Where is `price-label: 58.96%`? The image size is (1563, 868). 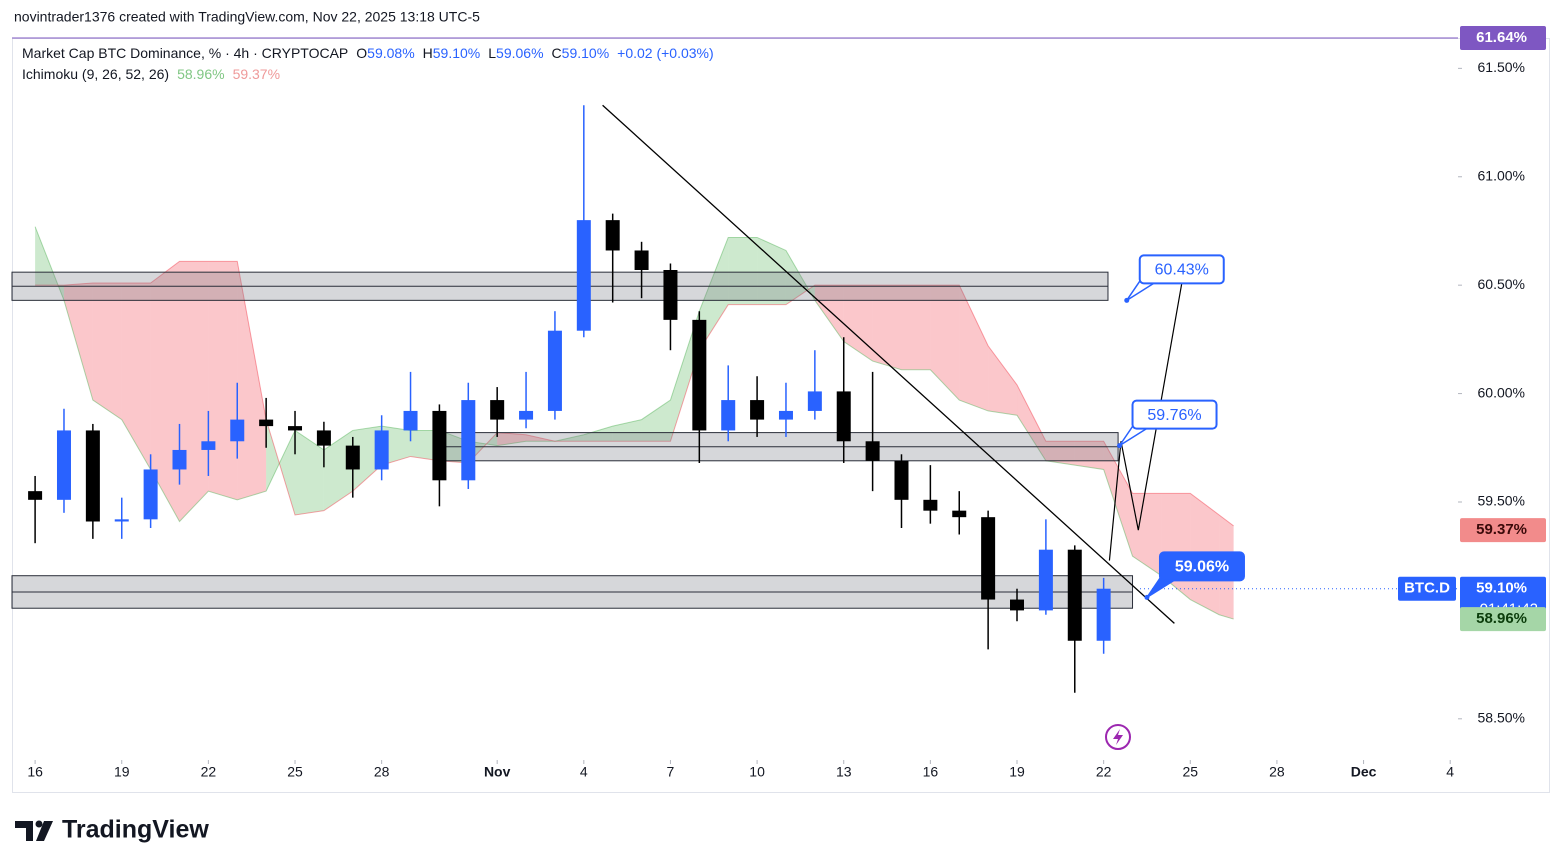 price-label: 58.96% is located at coordinates (1501, 618).